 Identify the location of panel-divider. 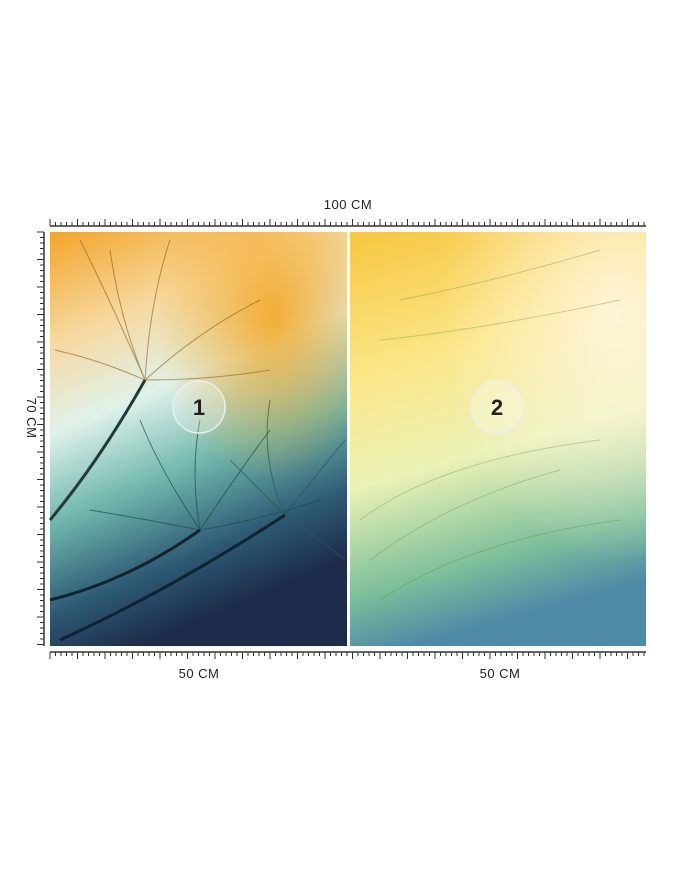
(348, 439).